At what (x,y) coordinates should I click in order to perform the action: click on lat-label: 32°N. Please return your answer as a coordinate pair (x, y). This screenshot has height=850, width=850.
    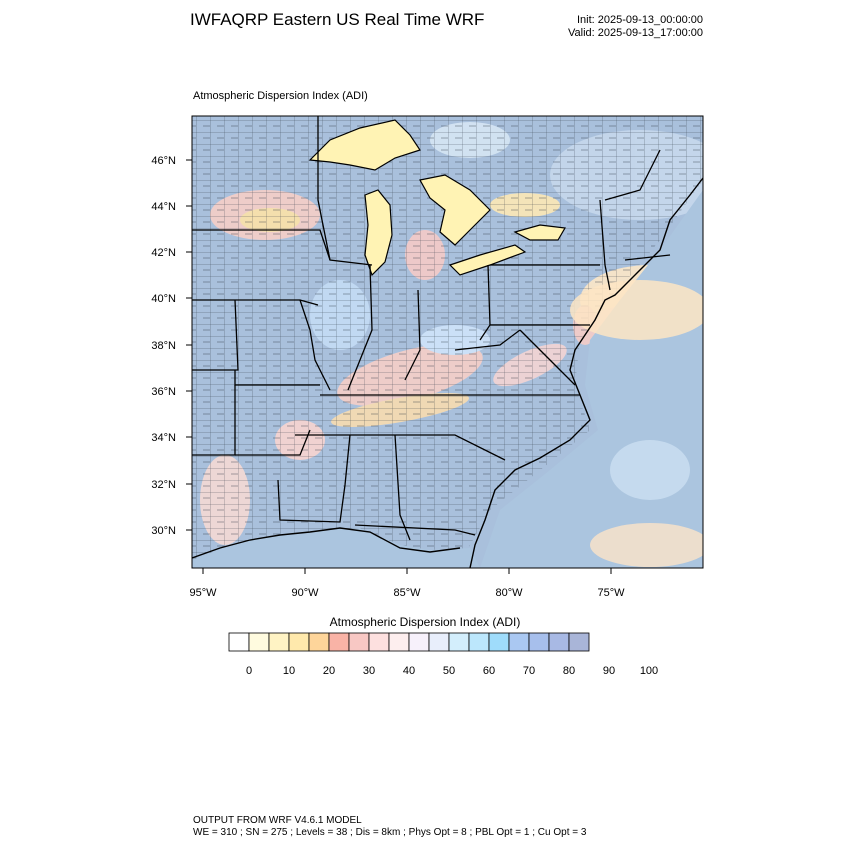
    Looking at the image, I should click on (163, 485).